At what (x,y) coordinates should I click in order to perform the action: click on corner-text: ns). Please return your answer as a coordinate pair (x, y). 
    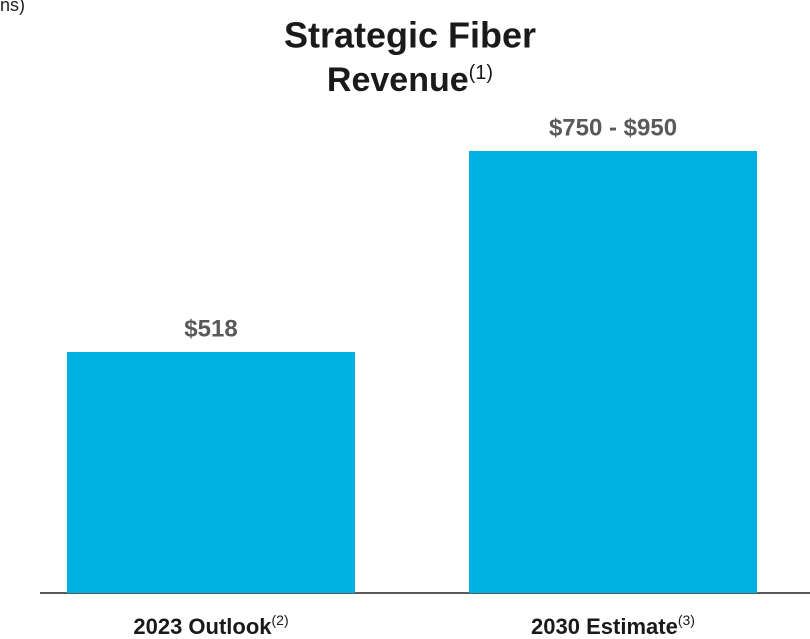
    Looking at the image, I should click on (12, 7).